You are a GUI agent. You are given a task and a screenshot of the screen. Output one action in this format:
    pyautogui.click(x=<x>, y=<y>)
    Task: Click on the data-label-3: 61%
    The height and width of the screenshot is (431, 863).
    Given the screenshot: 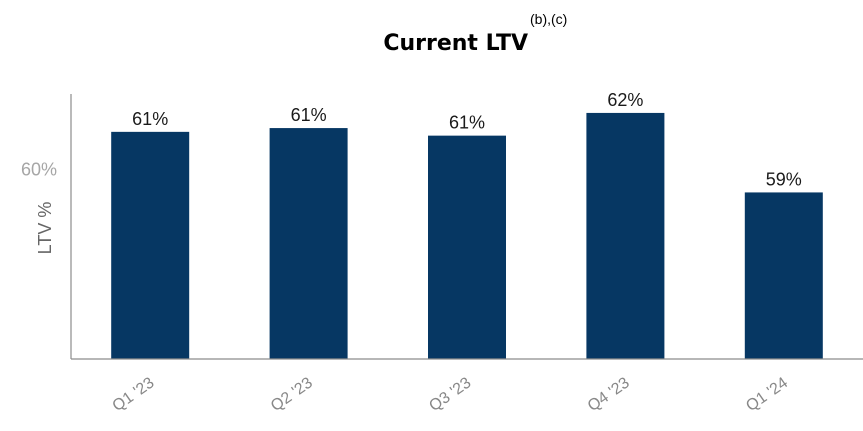 What is the action you would take?
    pyautogui.click(x=467, y=123)
    